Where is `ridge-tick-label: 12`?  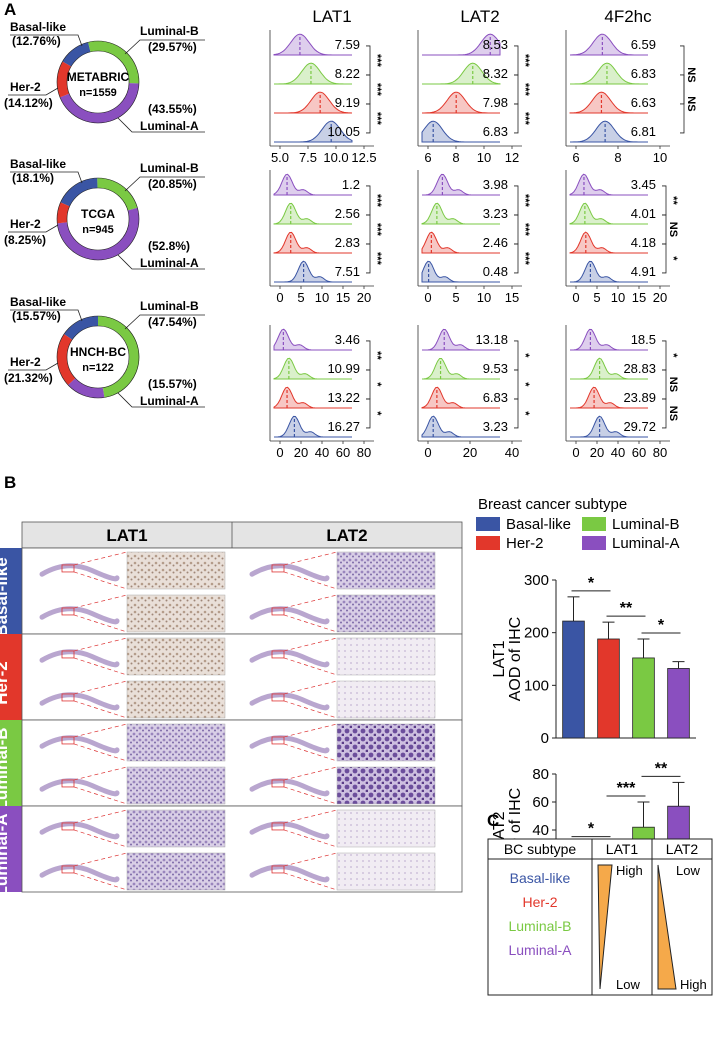
ridge-tick-label: 12 is located at coordinates (512, 157).